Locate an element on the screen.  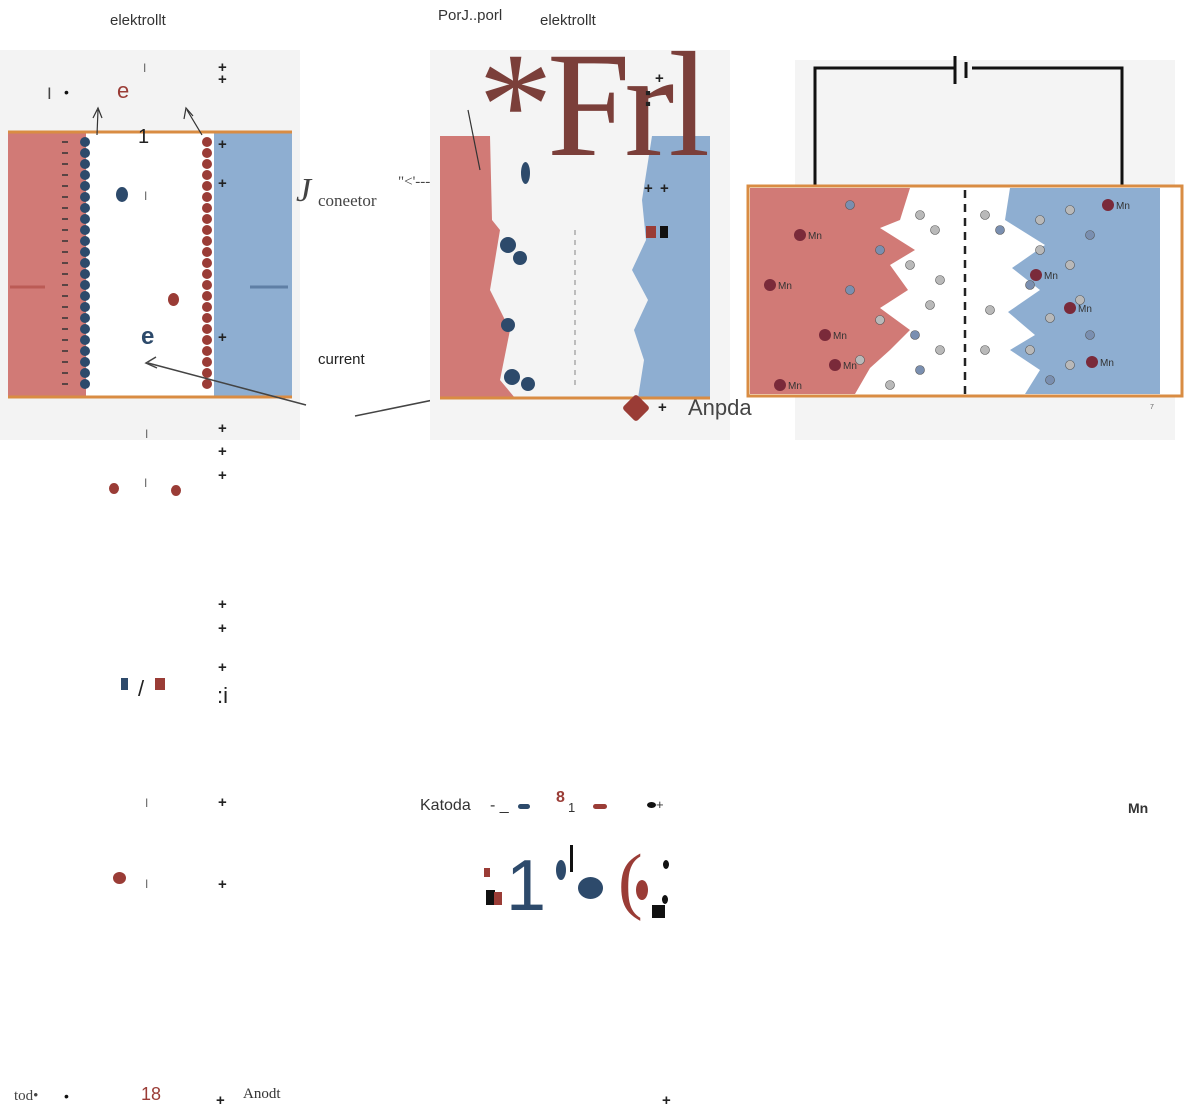
battery-anode is located at coordinates (1082, 291).